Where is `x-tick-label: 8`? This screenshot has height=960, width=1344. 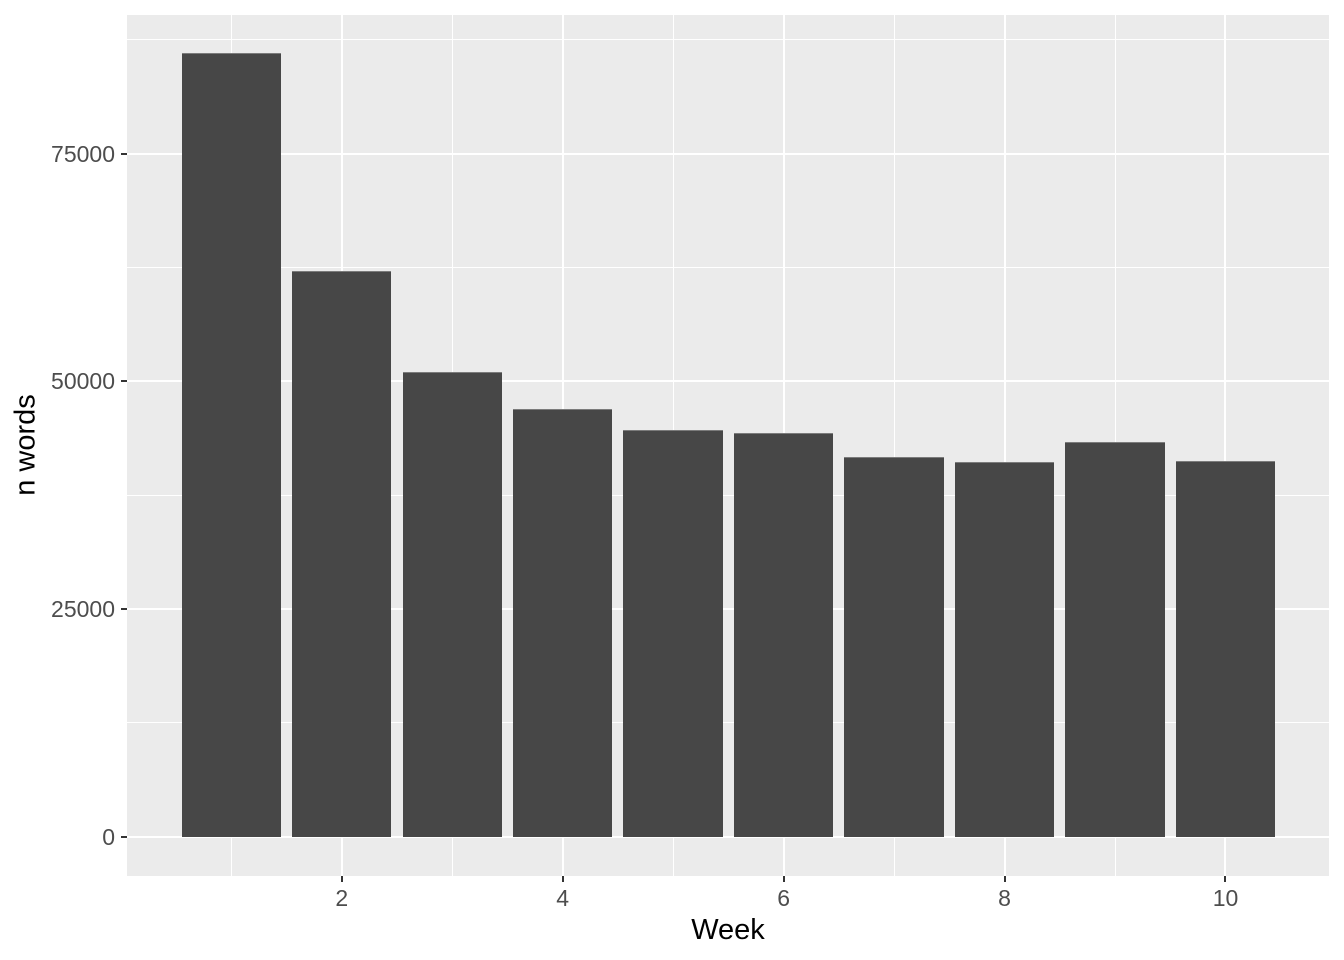
x-tick-label: 8 is located at coordinates (1004, 898).